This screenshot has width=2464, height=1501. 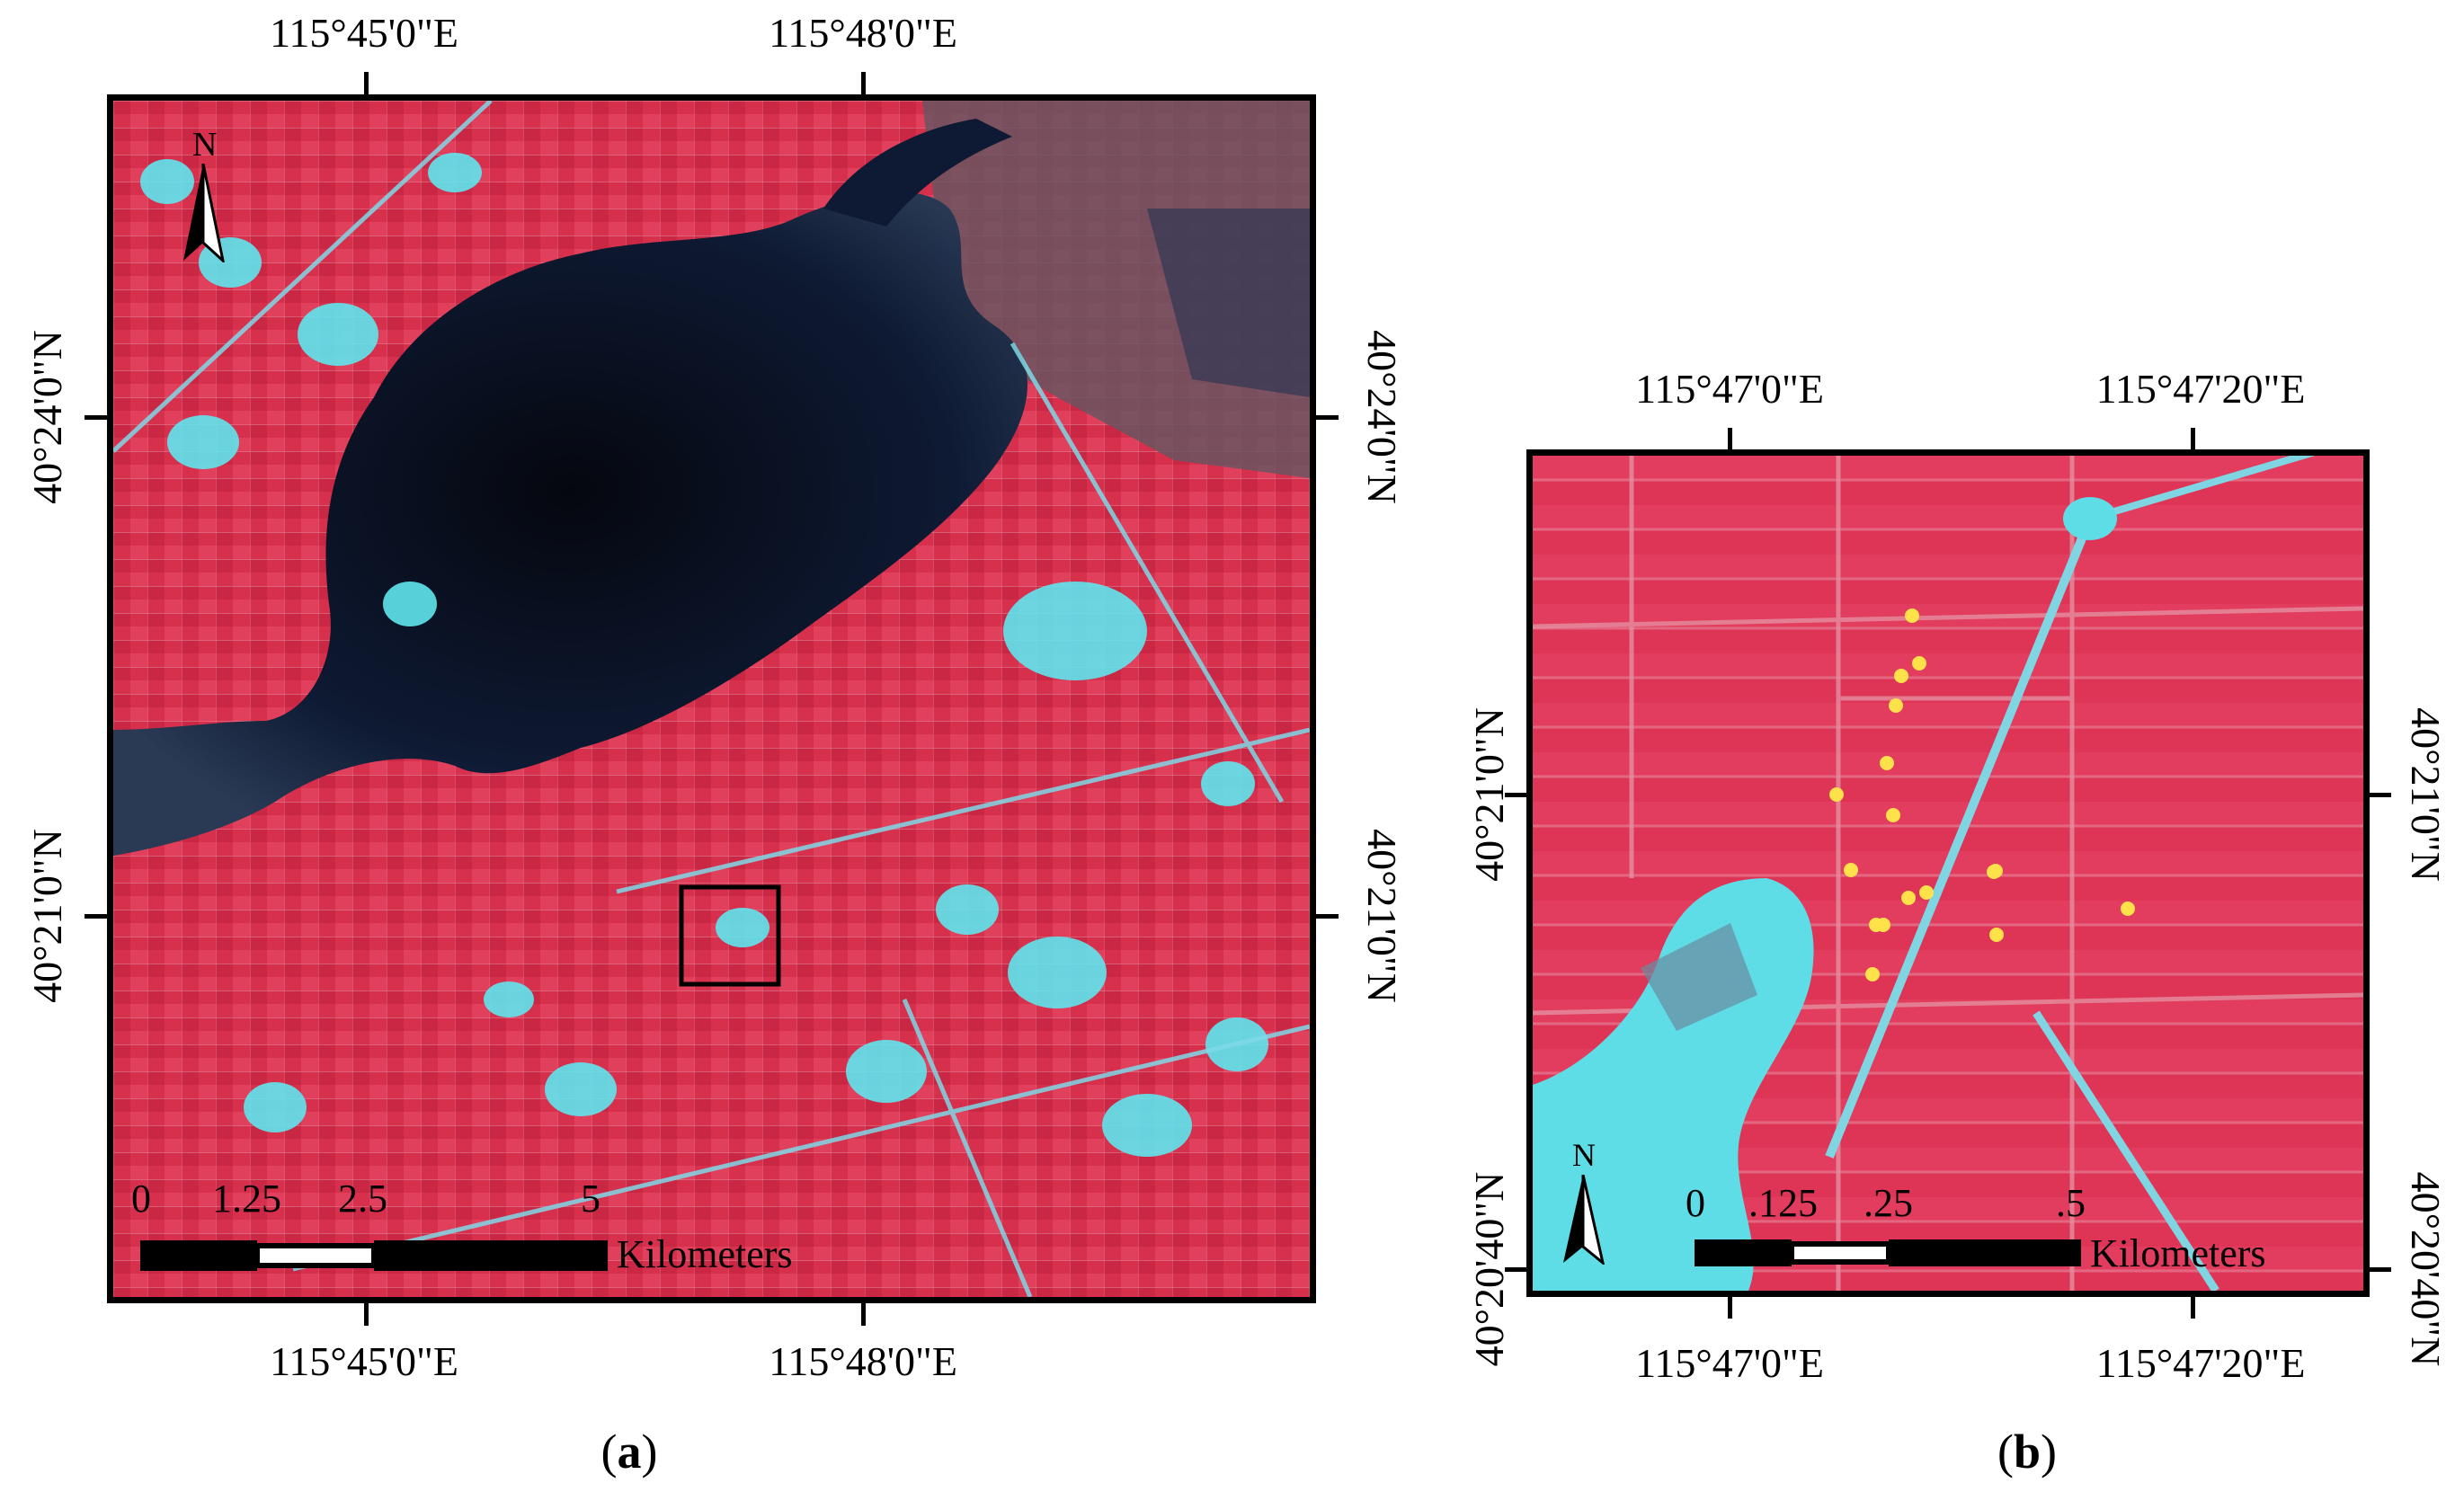 What do you see at coordinates (629, 1452) in the screenshot?
I see `caption-a: (a)` at bounding box center [629, 1452].